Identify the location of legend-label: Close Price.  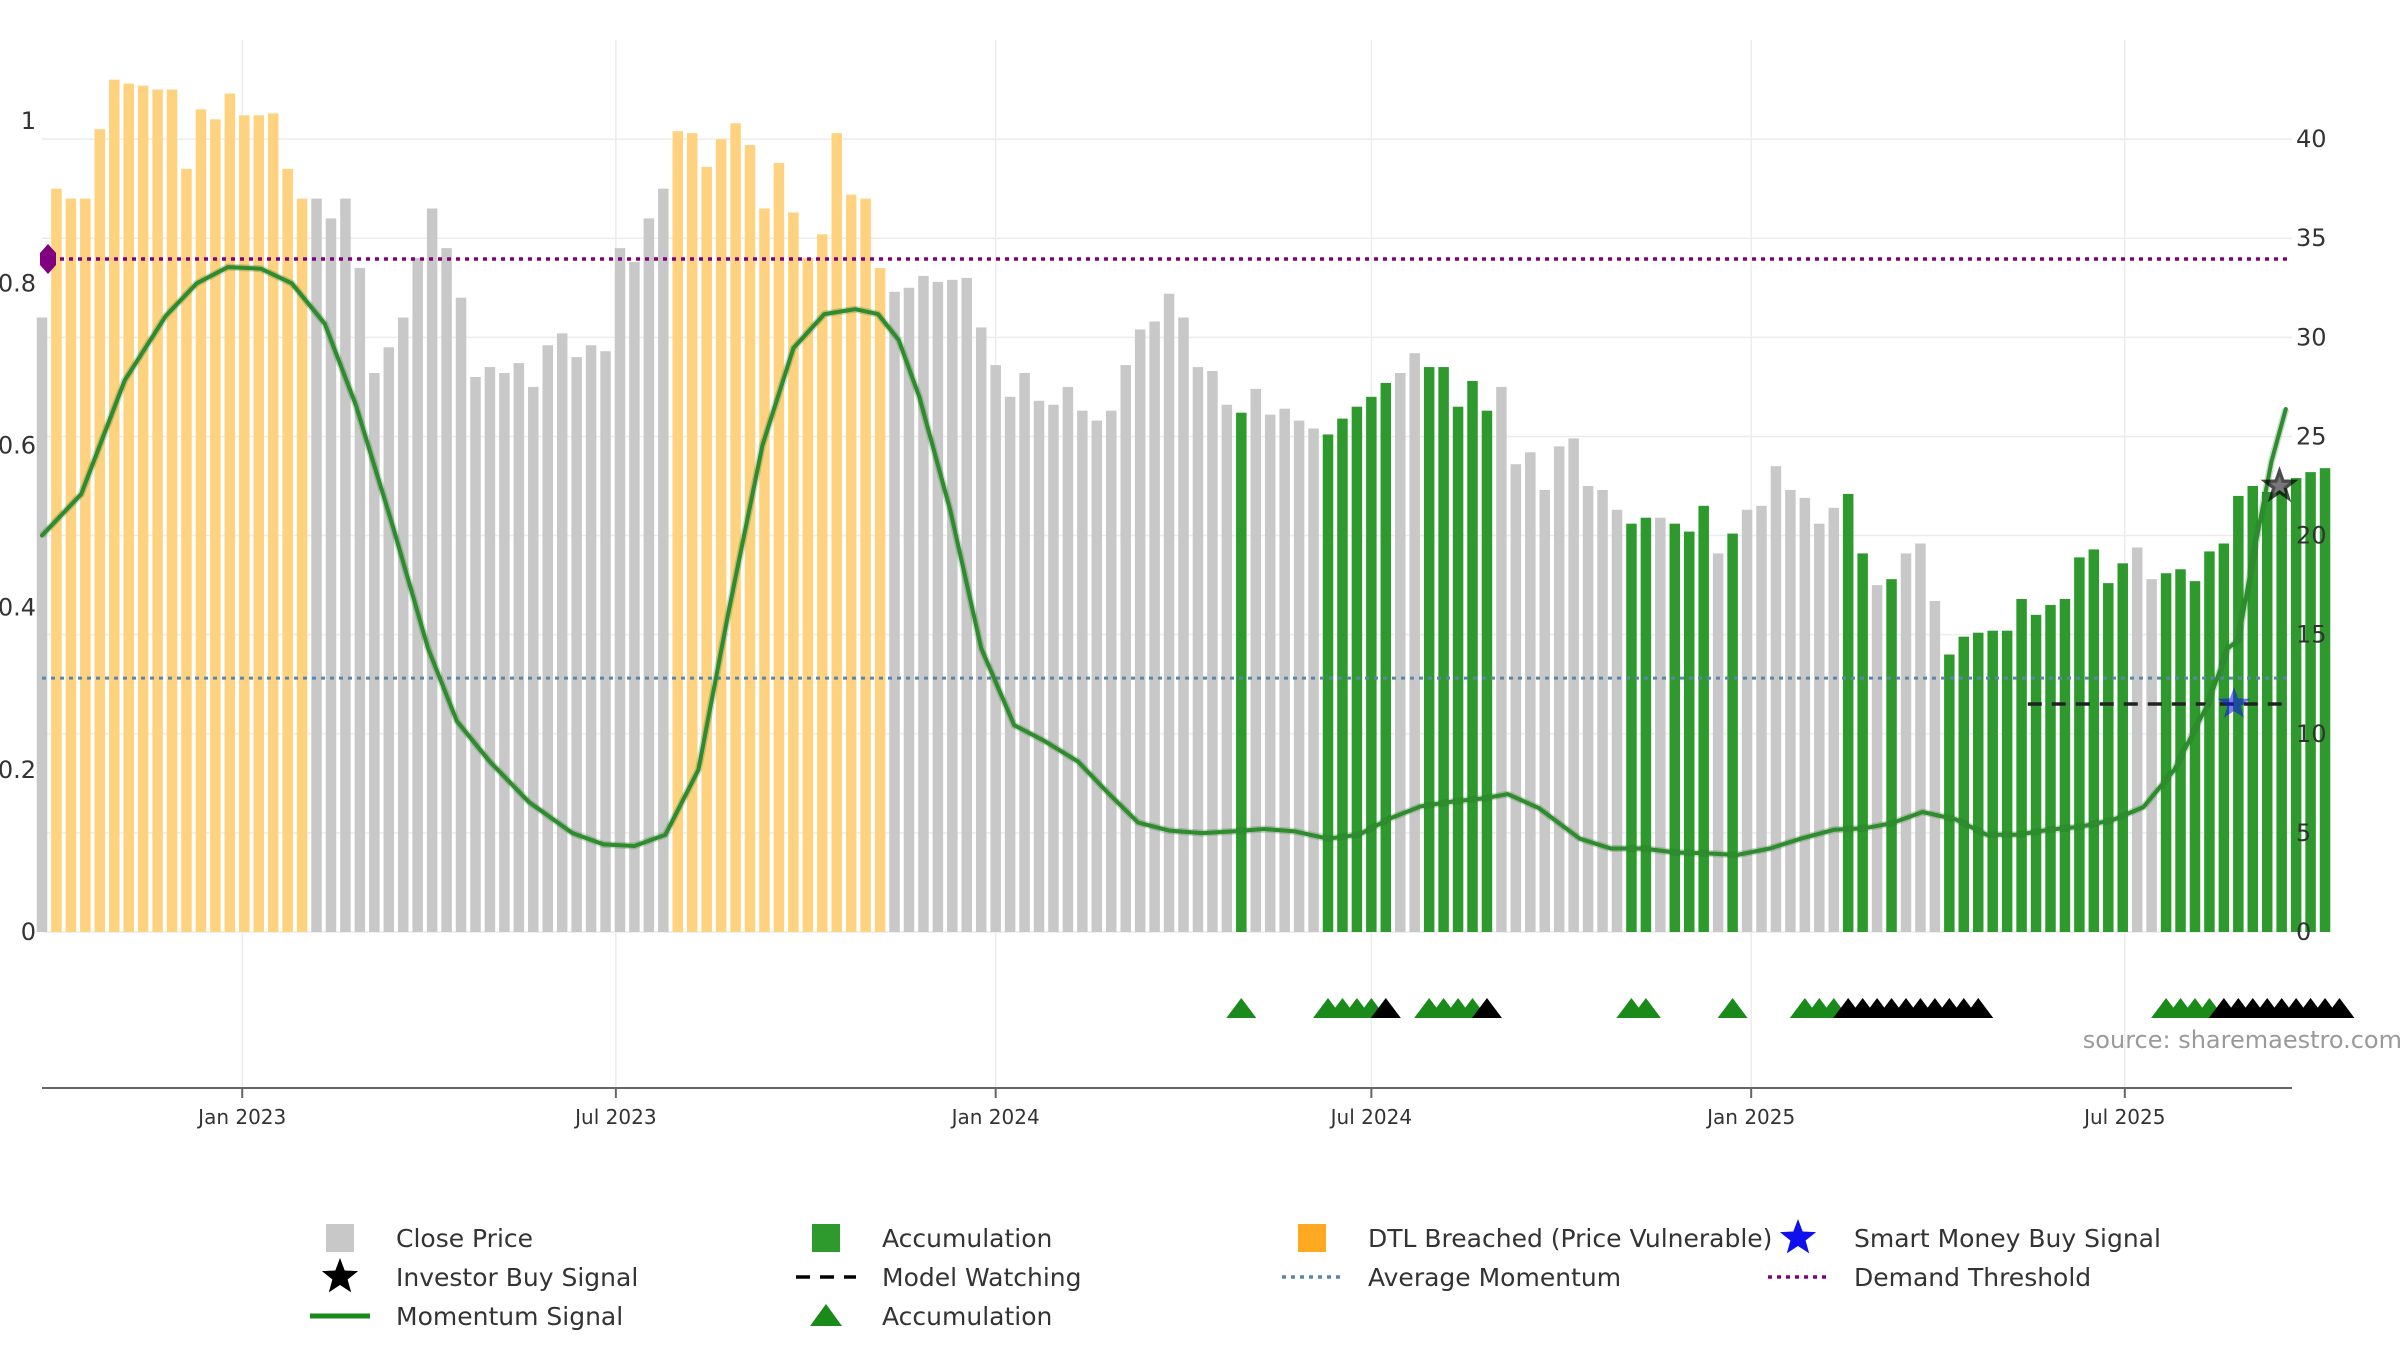
(464, 1238).